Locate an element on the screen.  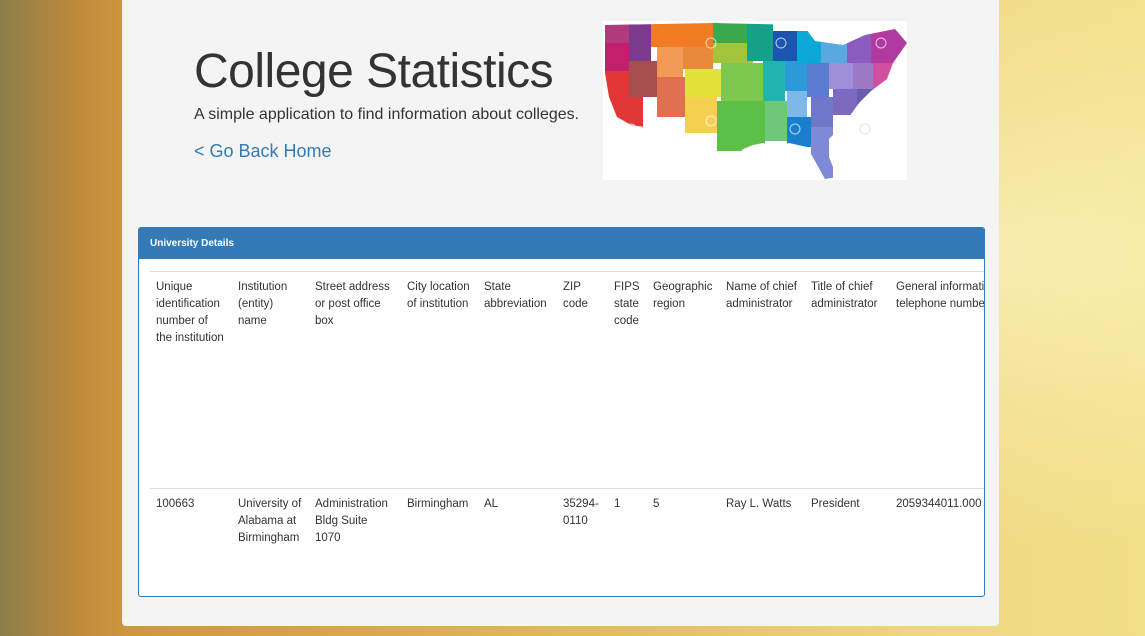
column-header-zip: ZIP code is located at coordinates (575, 295).